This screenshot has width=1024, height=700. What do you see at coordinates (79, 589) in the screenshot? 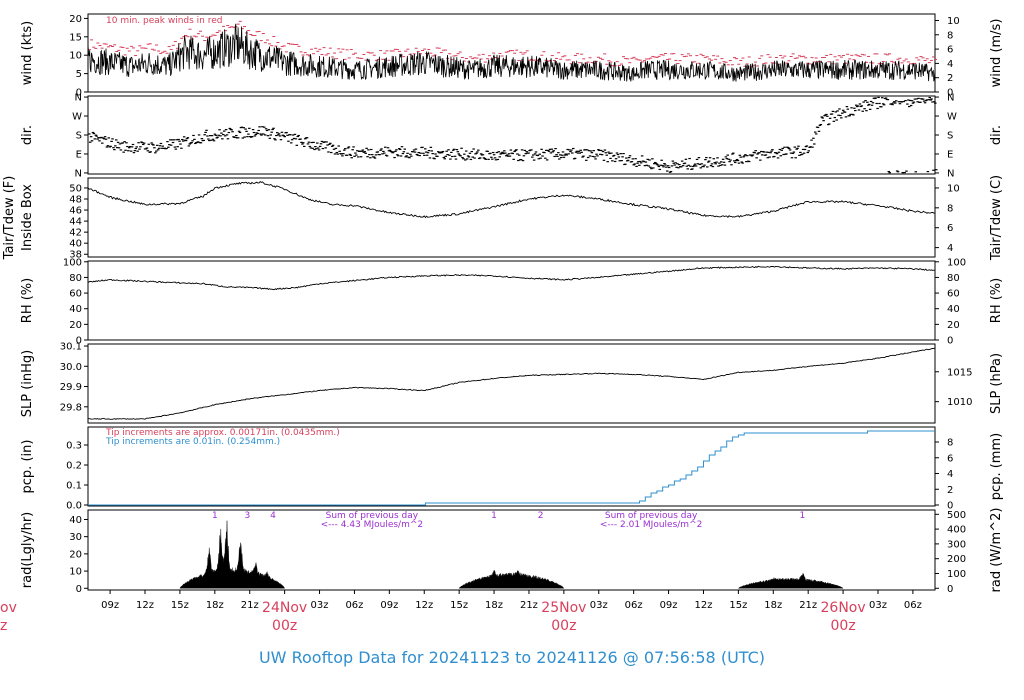
I see `radiation-ytick-left-label: 0` at bounding box center [79, 589].